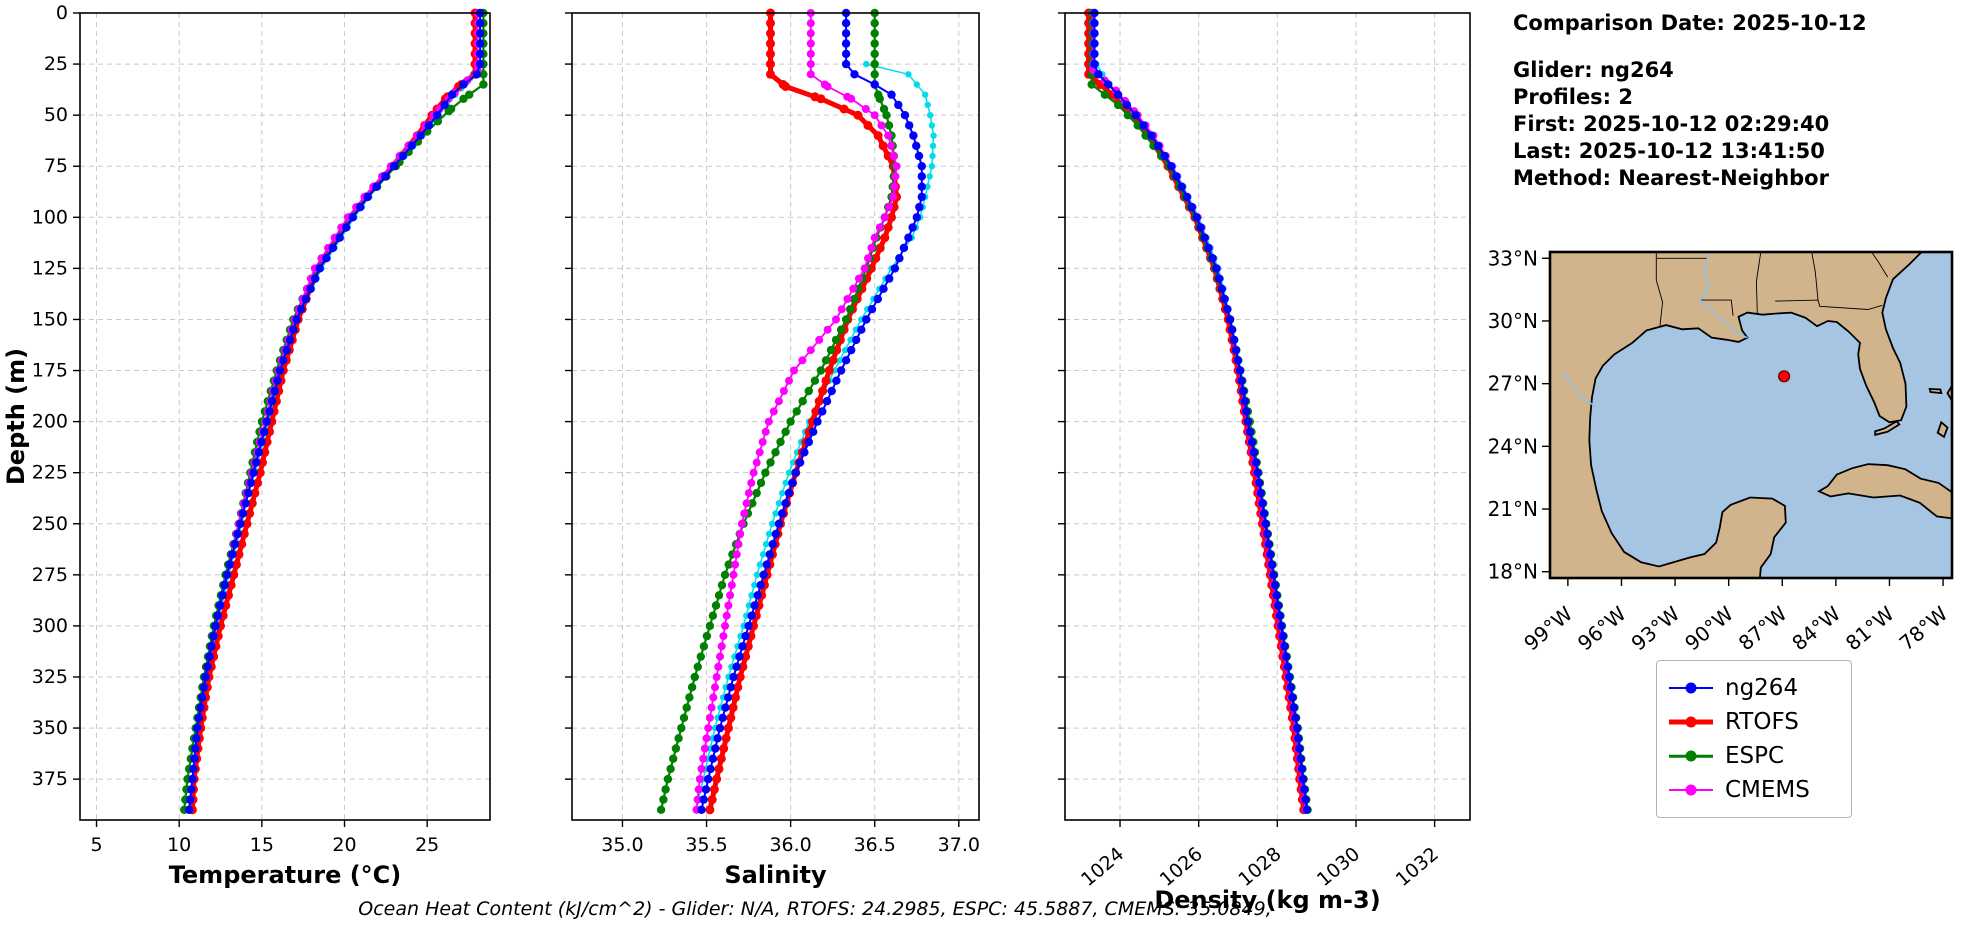 This screenshot has height=934, width=1987. I want to click on x-tick-label: 5, so click(96, 845).